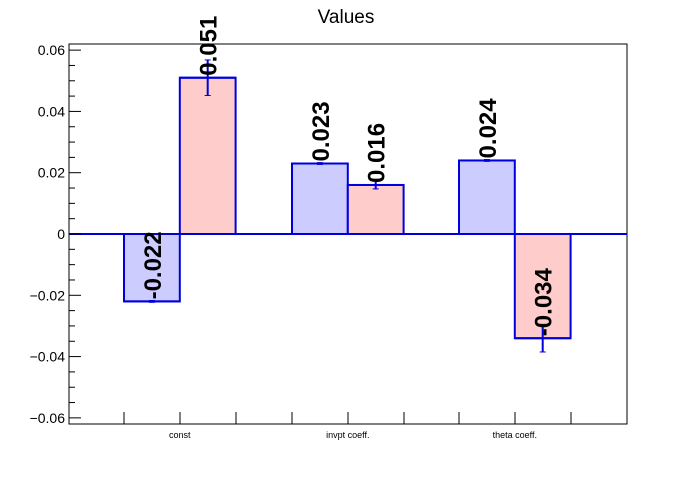 The width and height of the screenshot is (696, 477). I want to click on y-tick-label: 0.06, so click(51, 50).